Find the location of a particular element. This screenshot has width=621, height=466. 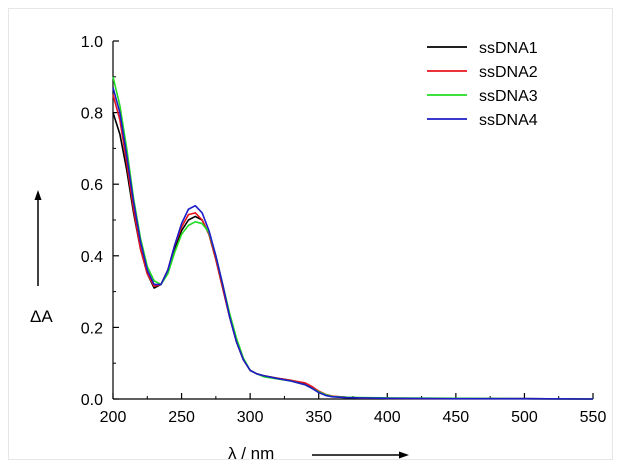

x-tick-label: 350 is located at coordinates (318, 417).